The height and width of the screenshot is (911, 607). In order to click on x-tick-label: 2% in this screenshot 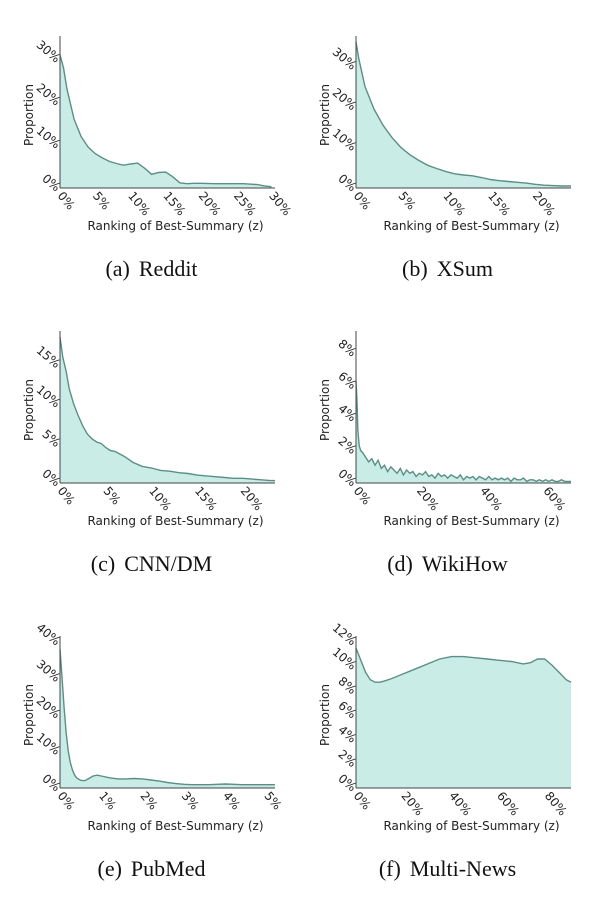, I will do `click(148, 801)`.